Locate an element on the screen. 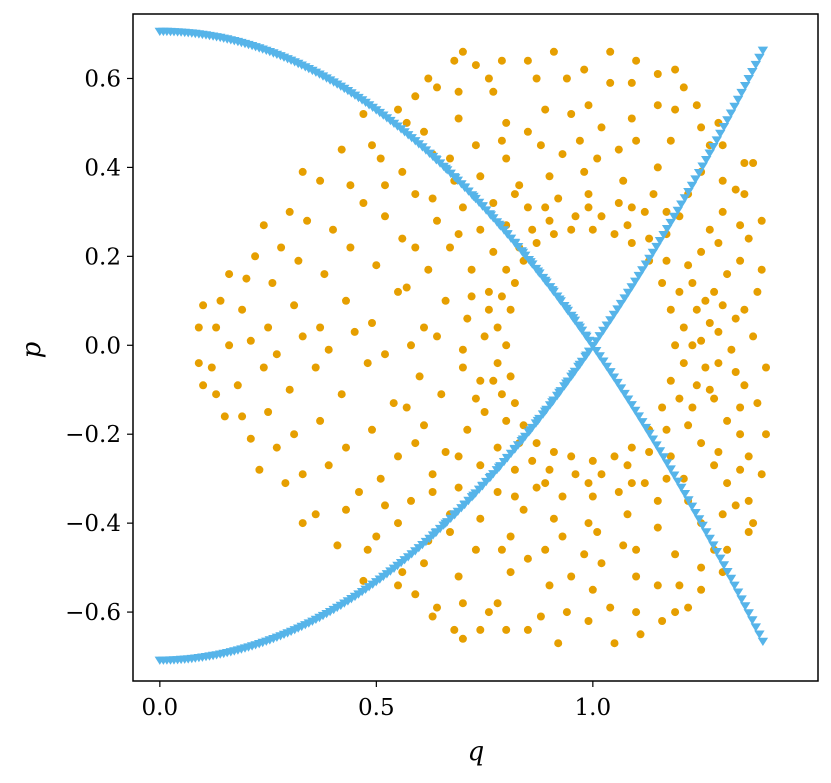 Image resolution: width=831 pixels, height=783 pixels. y-tick-label: 0.0 is located at coordinates (102, 346).